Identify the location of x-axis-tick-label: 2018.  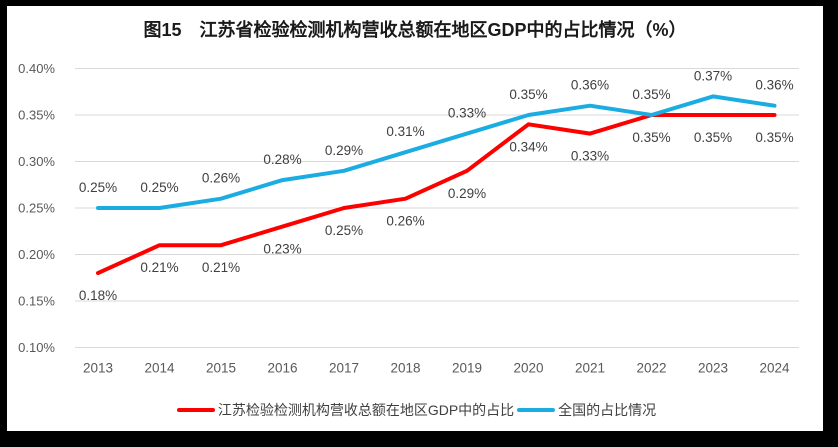
(405, 368).